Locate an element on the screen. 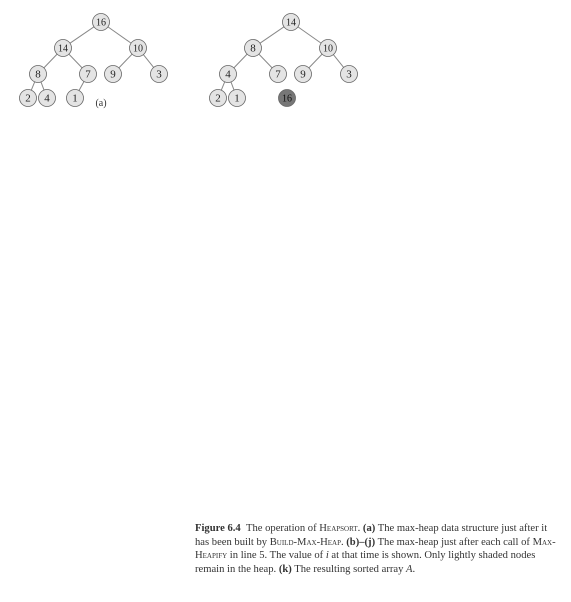  build-max-heap-term: Build-Max-Heap is located at coordinates (305, 542).